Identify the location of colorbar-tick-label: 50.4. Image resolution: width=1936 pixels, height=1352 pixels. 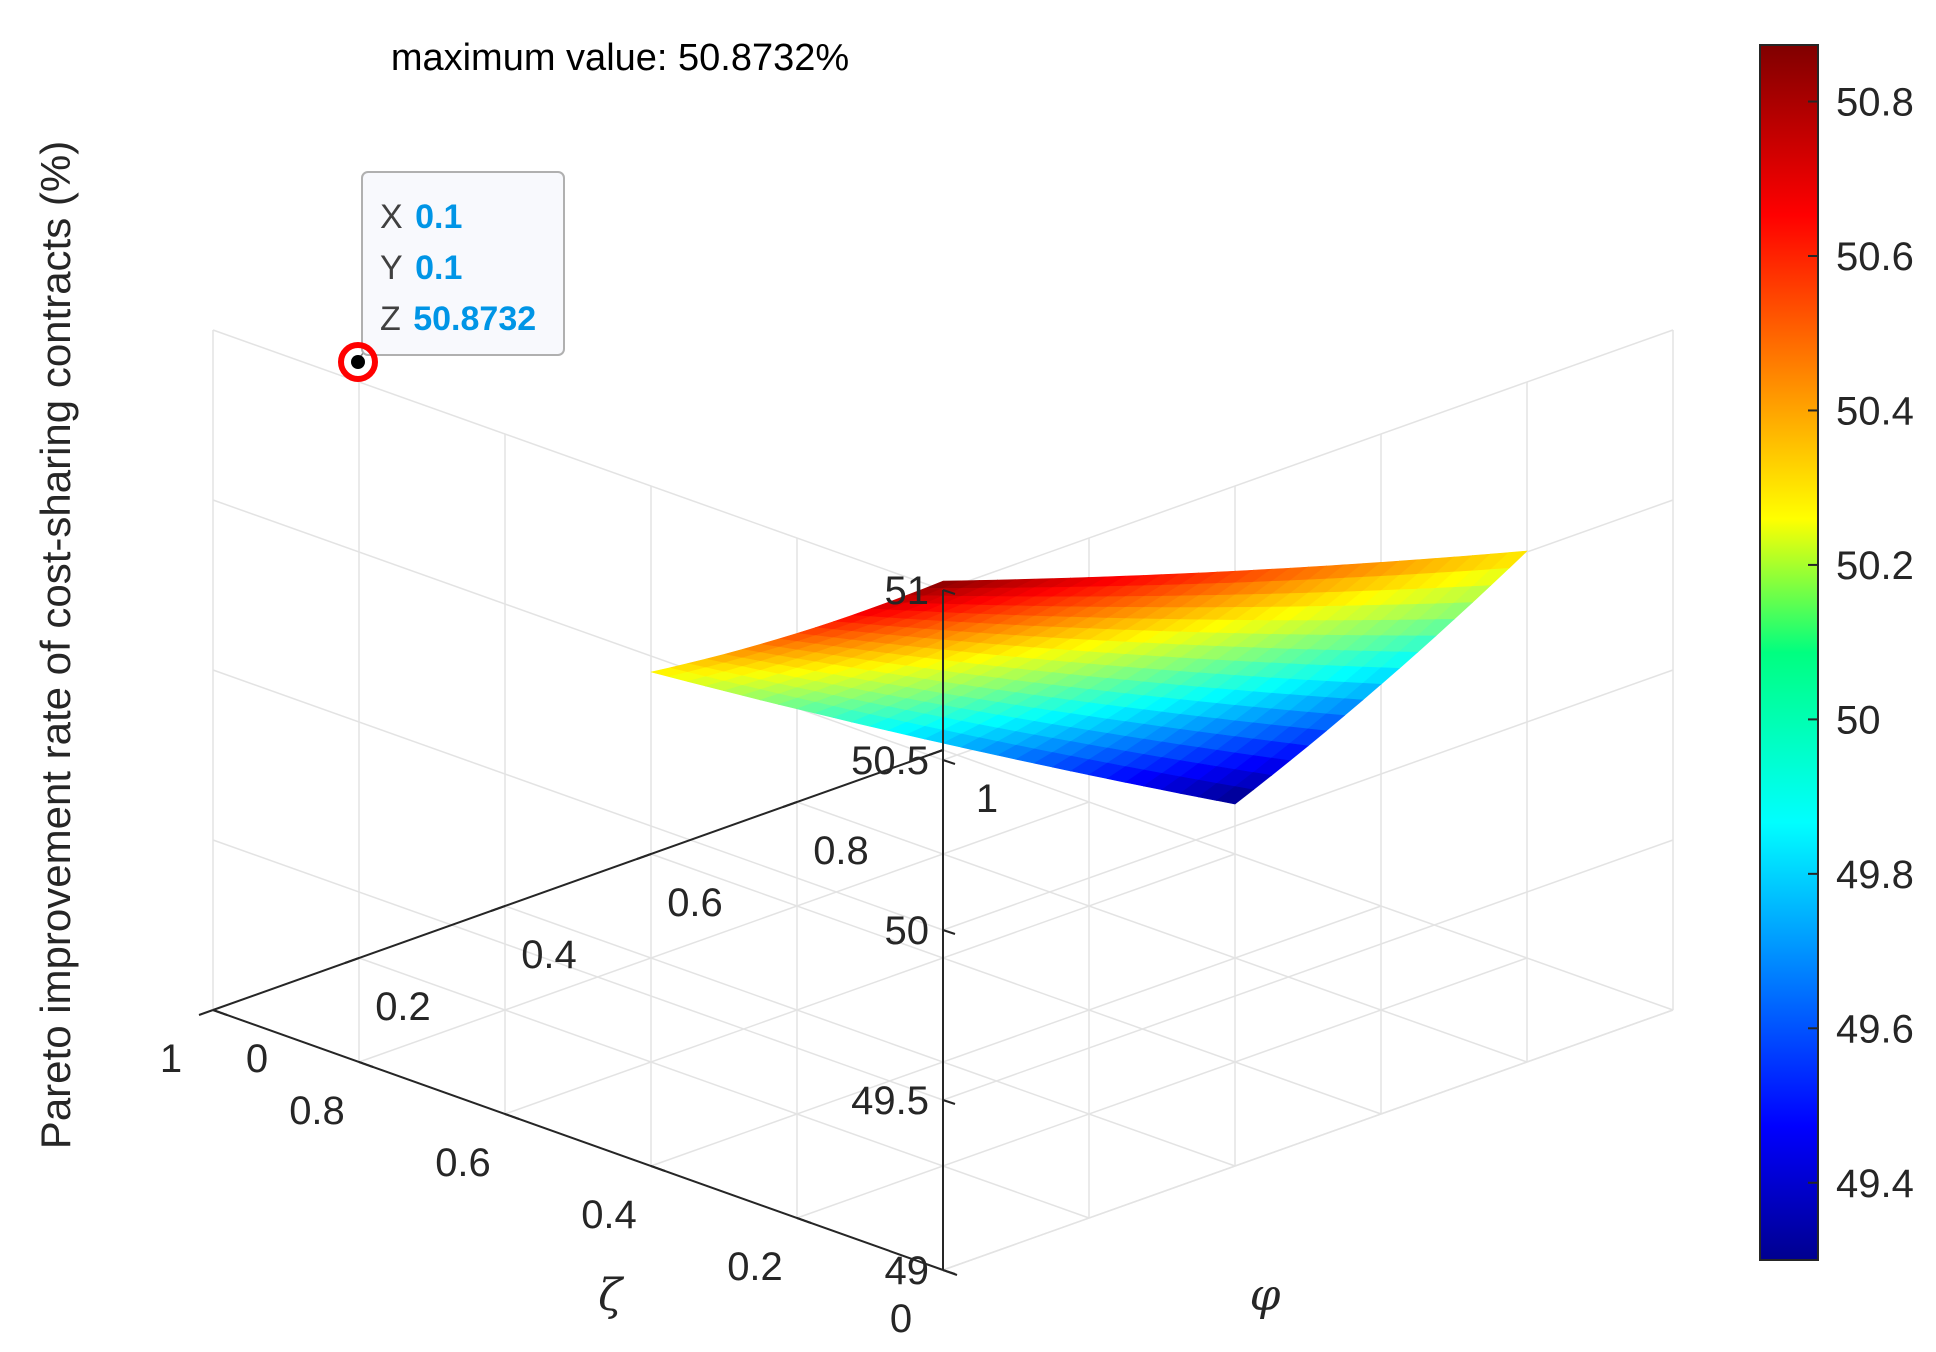
(1875, 411).